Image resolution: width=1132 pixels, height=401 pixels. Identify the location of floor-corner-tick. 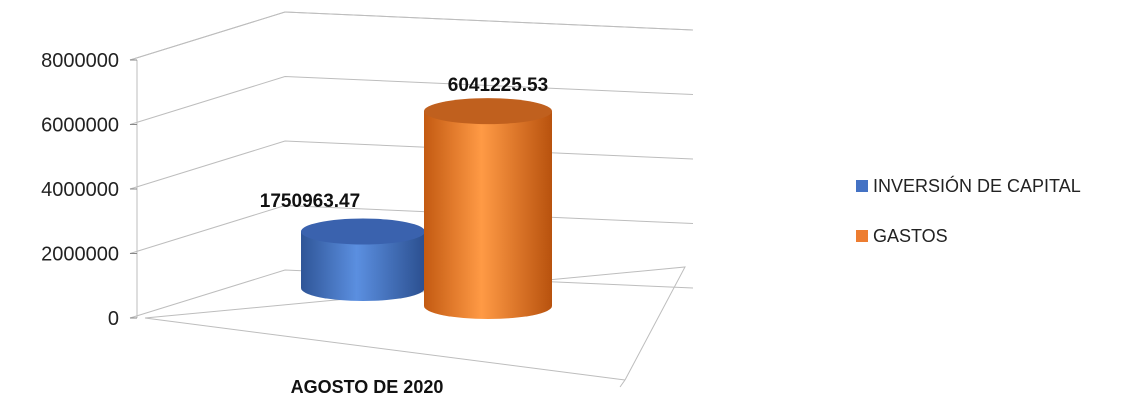
(622, 383).